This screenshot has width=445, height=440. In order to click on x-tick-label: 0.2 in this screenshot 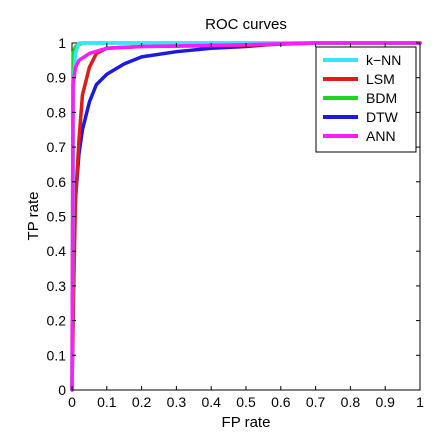, I will do `click(142, 402)`.